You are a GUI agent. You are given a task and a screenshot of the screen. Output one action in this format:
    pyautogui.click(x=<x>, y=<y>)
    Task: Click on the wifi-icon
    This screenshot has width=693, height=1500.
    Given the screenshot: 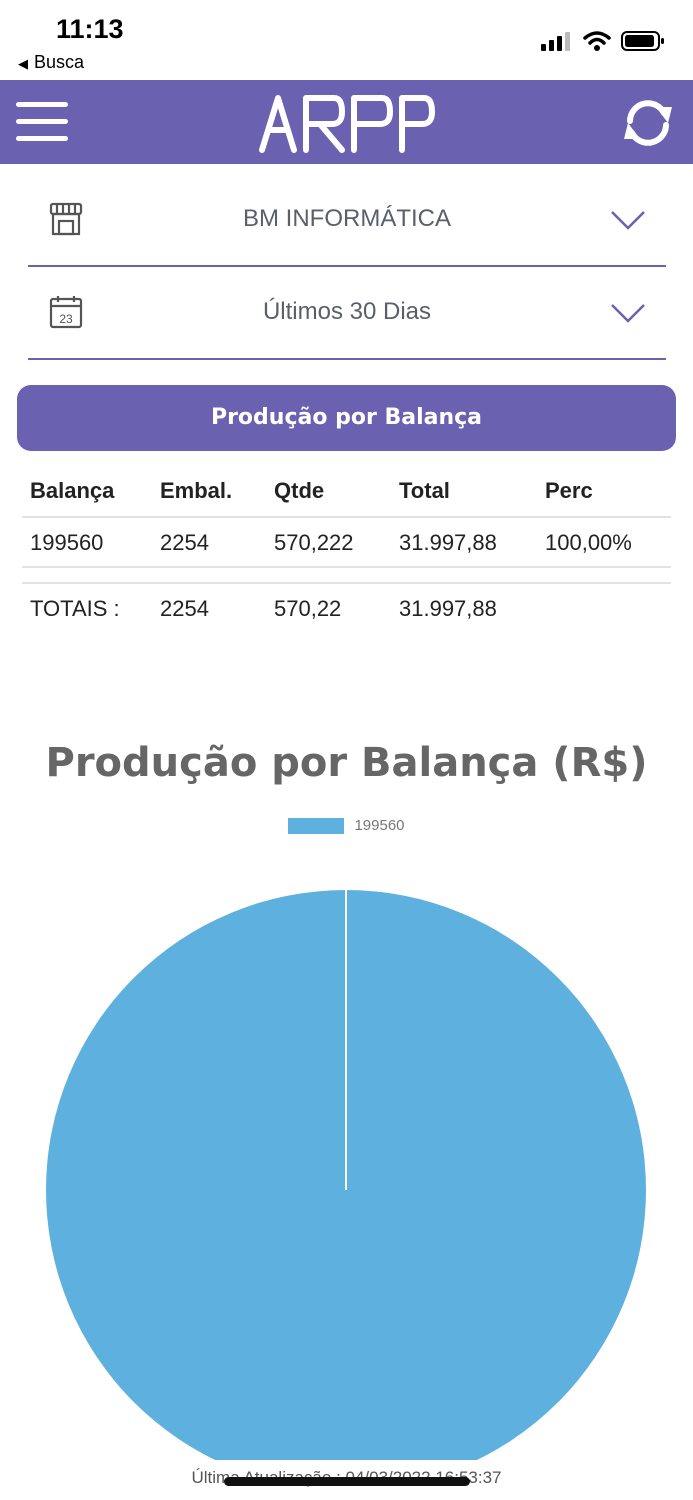 What is the action you would take?
    pyautogui.click(x=597, y=41)
    